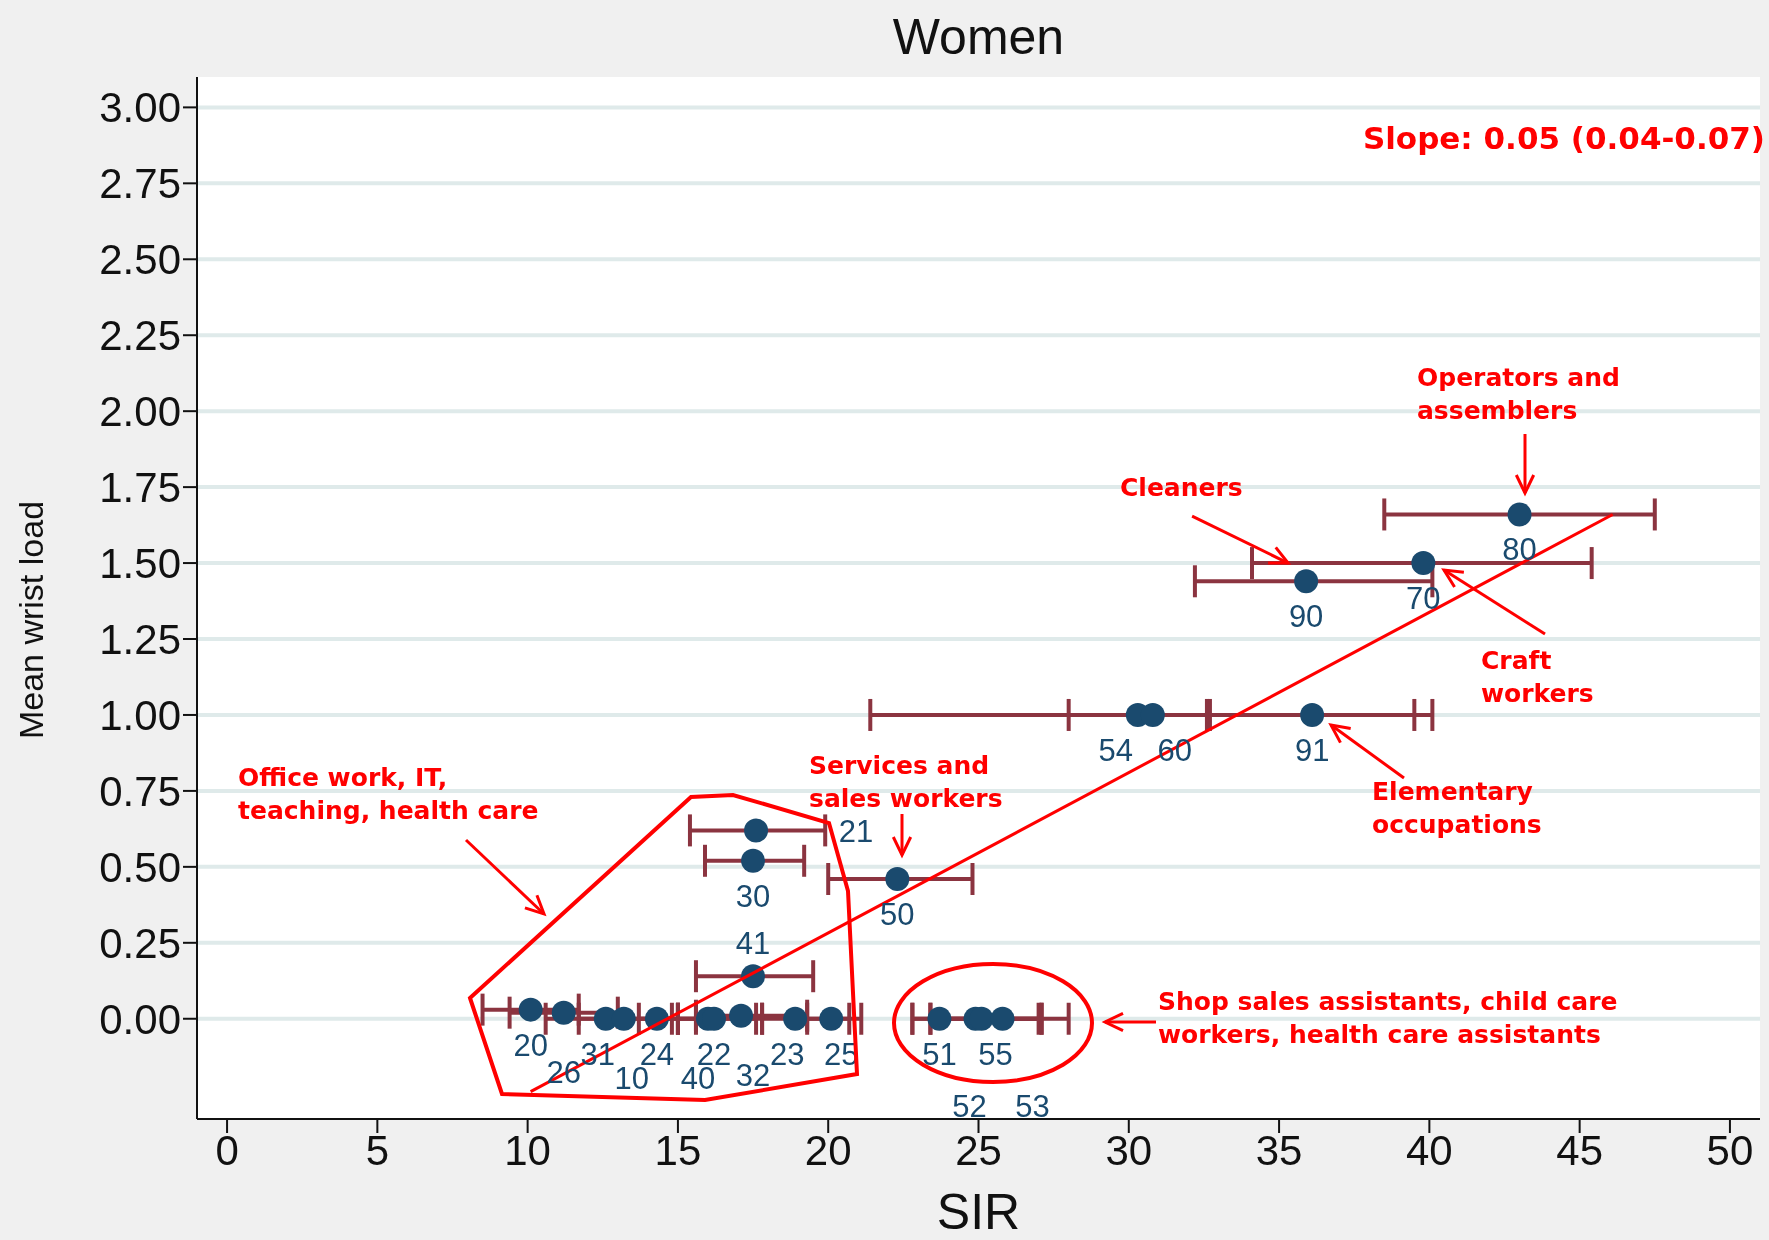 The height and width of the screenshot is (1240, 1769). Describe the element at coordinates (897, 915) in the screenshot. I see `annotation: 50` at that location.